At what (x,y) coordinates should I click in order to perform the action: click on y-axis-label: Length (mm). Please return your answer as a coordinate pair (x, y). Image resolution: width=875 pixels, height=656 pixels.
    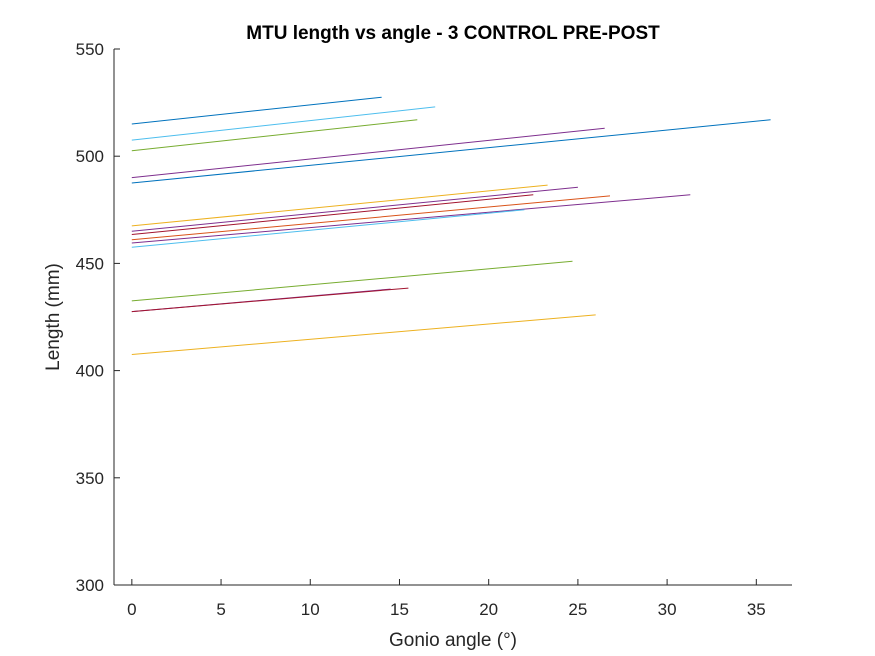
    Looking at the image, I should click on (53, 317).